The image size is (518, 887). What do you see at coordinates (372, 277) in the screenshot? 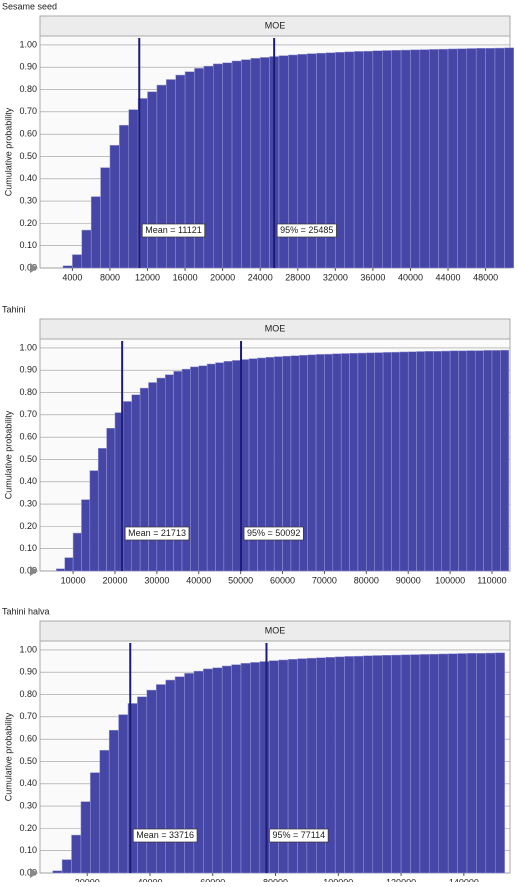
I see `x-tick-label: 36000` at bounding box center [372, 277].